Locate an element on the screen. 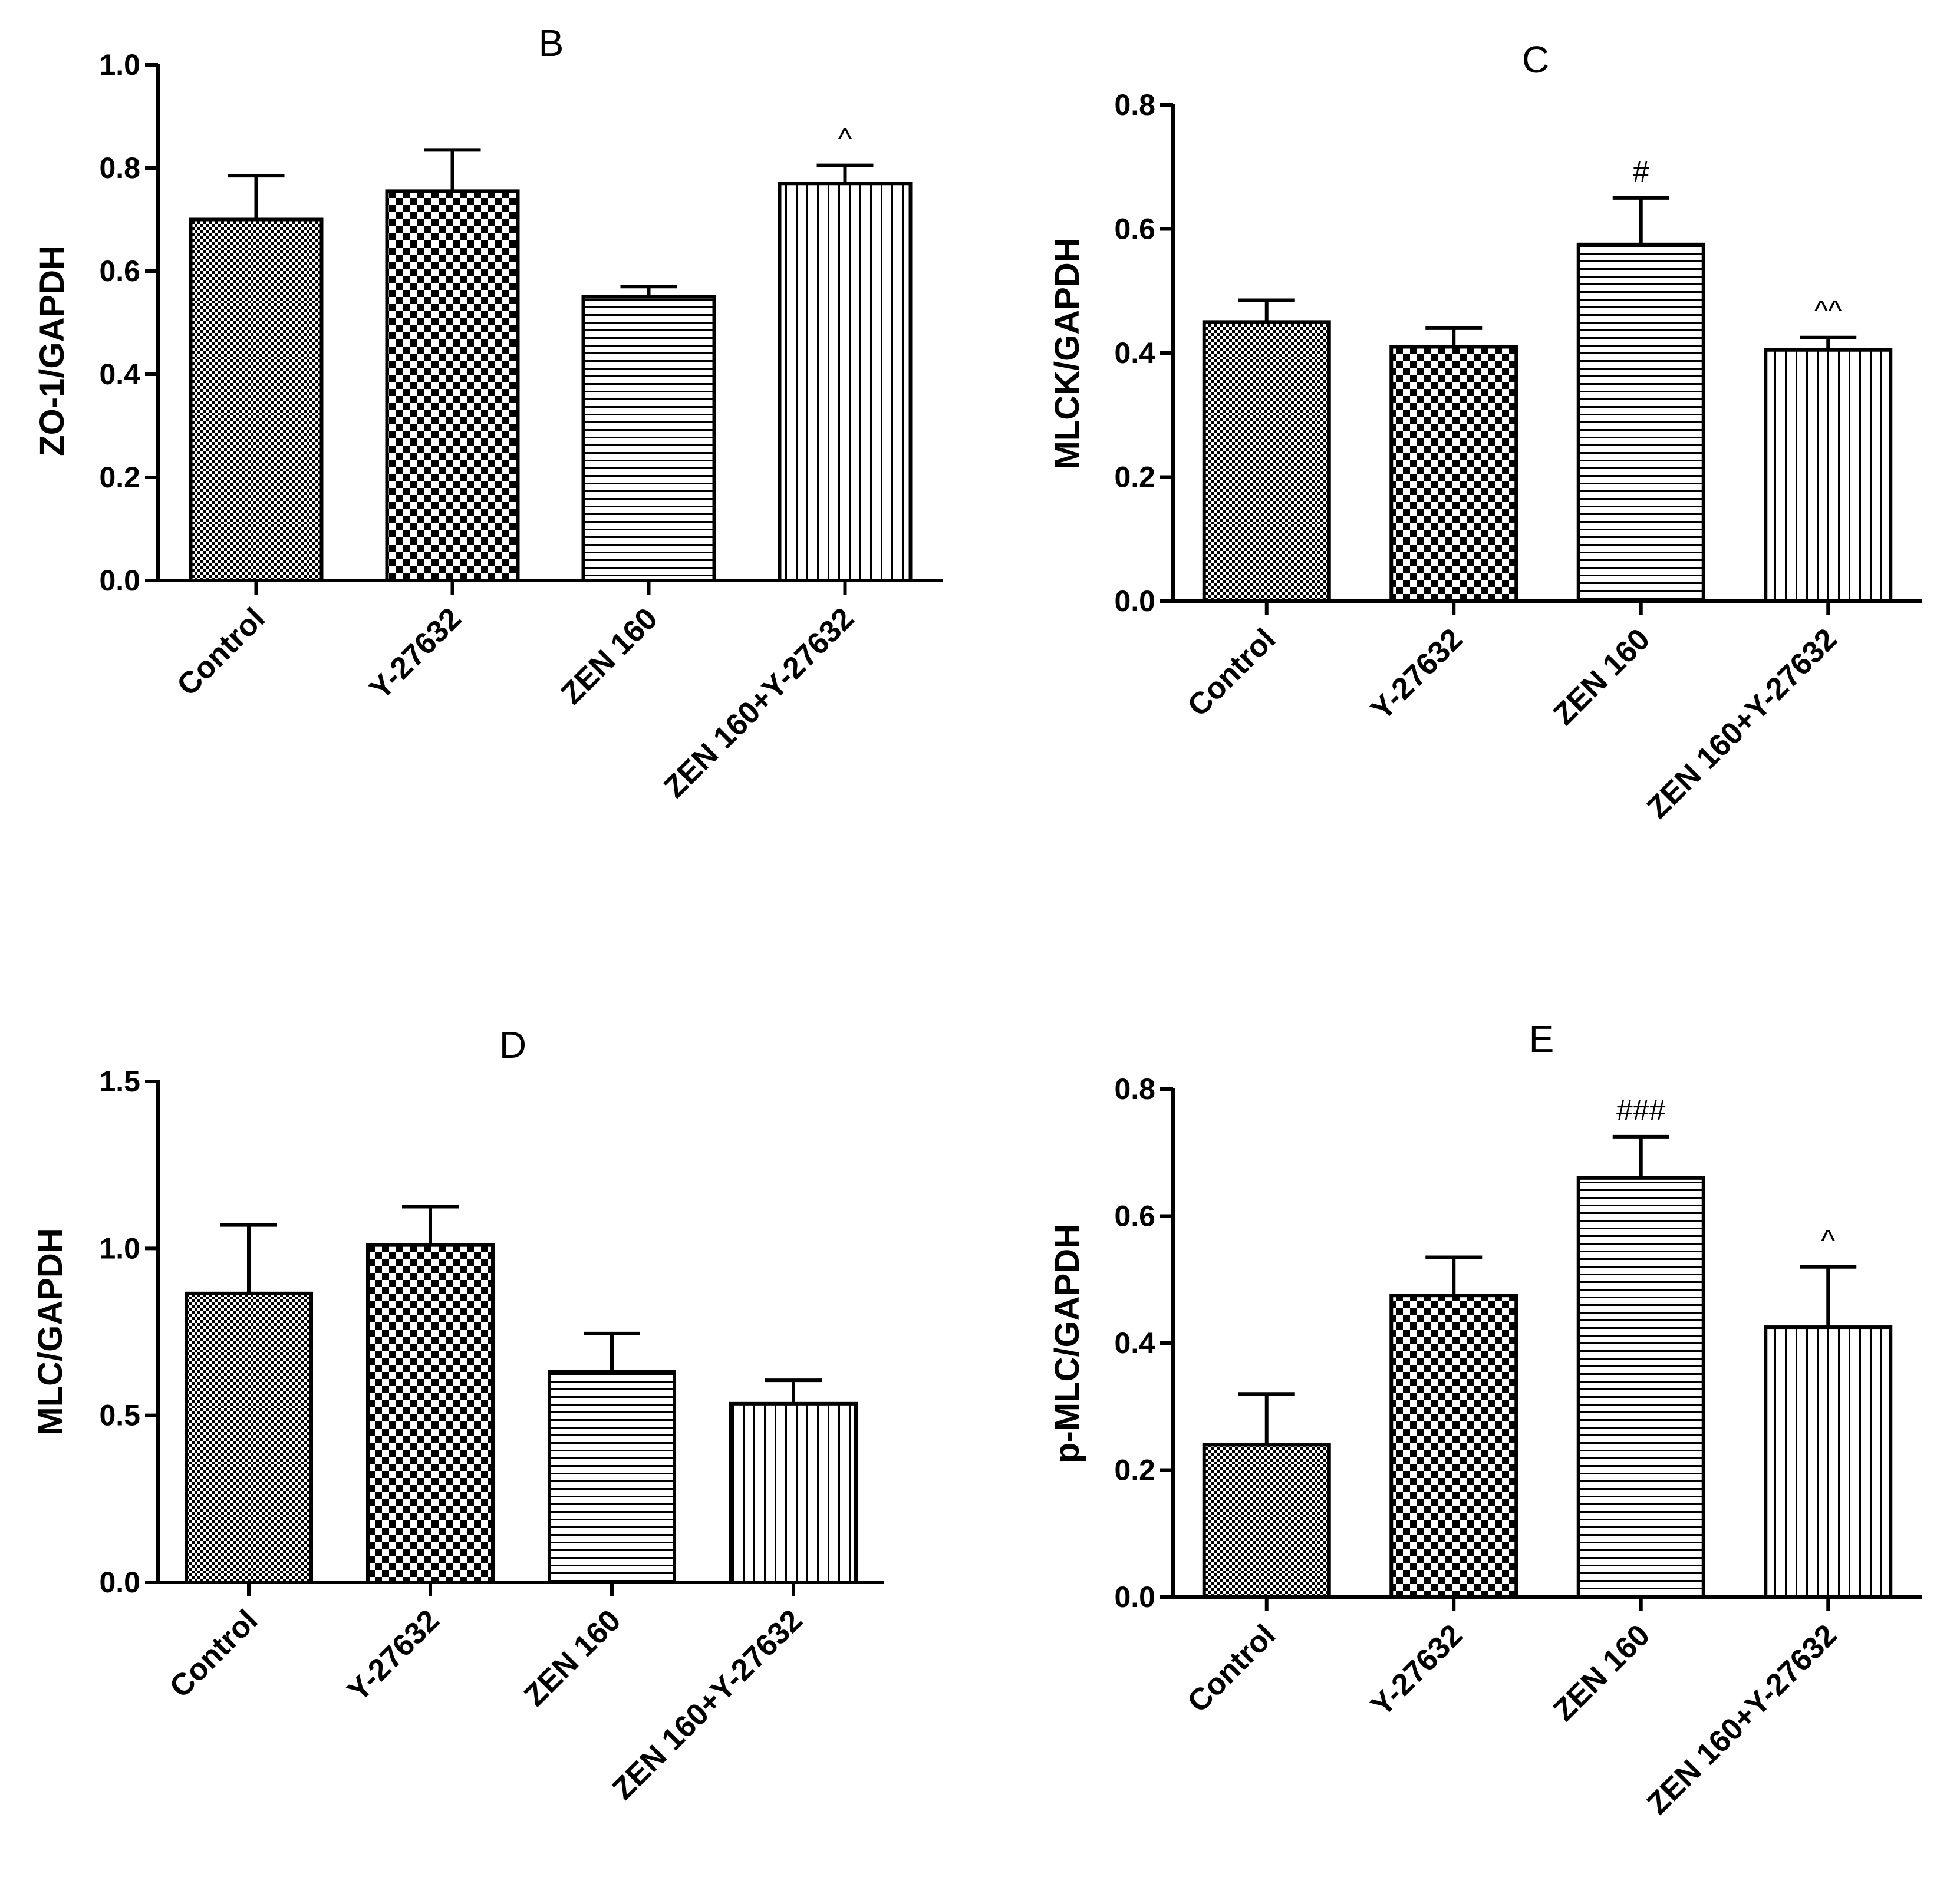  chart-title: B is located at coordinates (551, 43).